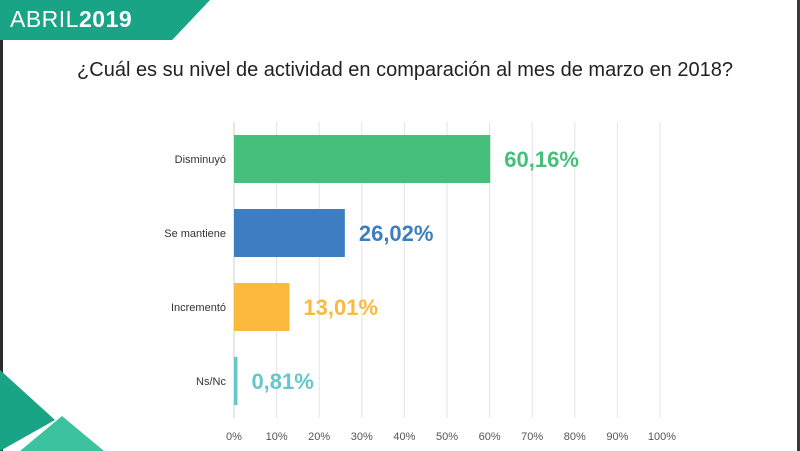 The width and height of the screenshot is (800, 451). Describe the element at coordinates (27, 410) in the screenshot. I see `corner-triangle-left` at that location.